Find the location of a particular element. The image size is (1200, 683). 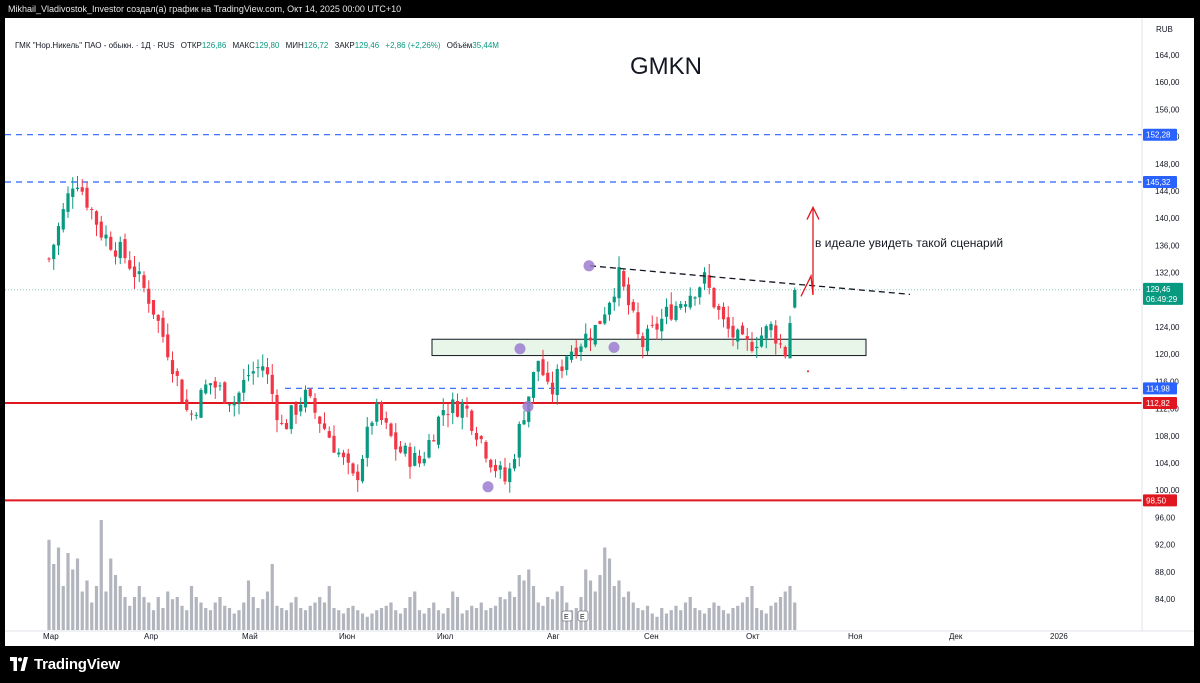

x-tick-label: Мар is located at coordinates (51, 636).